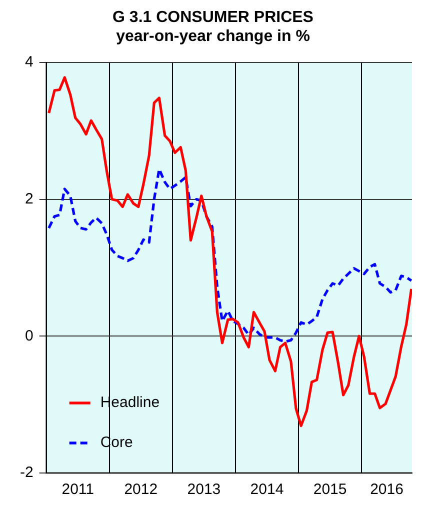 This screenshot has height=513, width=421. What do you see at coordinates (204, 489) in the screenshot?
I see `x-tick-label: 2013` at bounding box center [204, 489].